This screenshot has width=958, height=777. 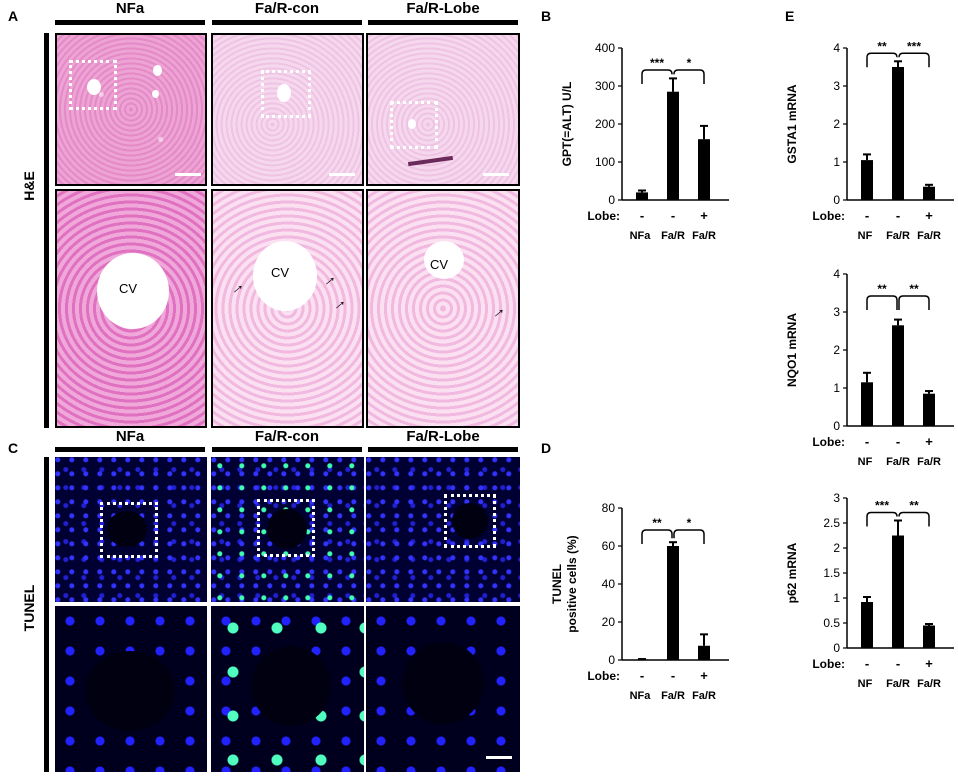 What do you see at coordinates (280, 272) in the screenshot?
I see `cv-label: CV` at bounding box center [280, 272].